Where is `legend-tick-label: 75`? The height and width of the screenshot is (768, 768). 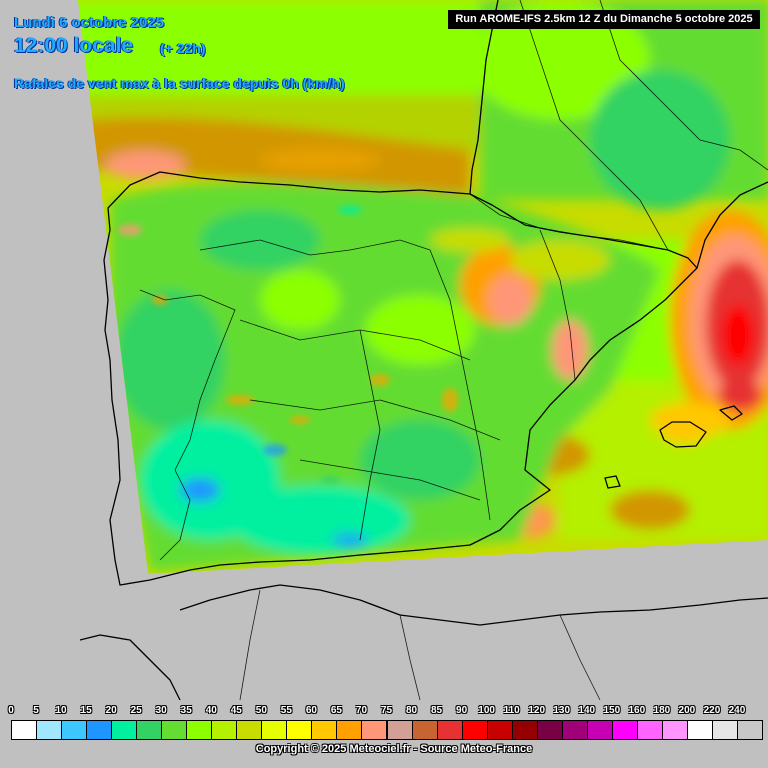 legend-tick-label: 75 is located at coordinates (386, 710).